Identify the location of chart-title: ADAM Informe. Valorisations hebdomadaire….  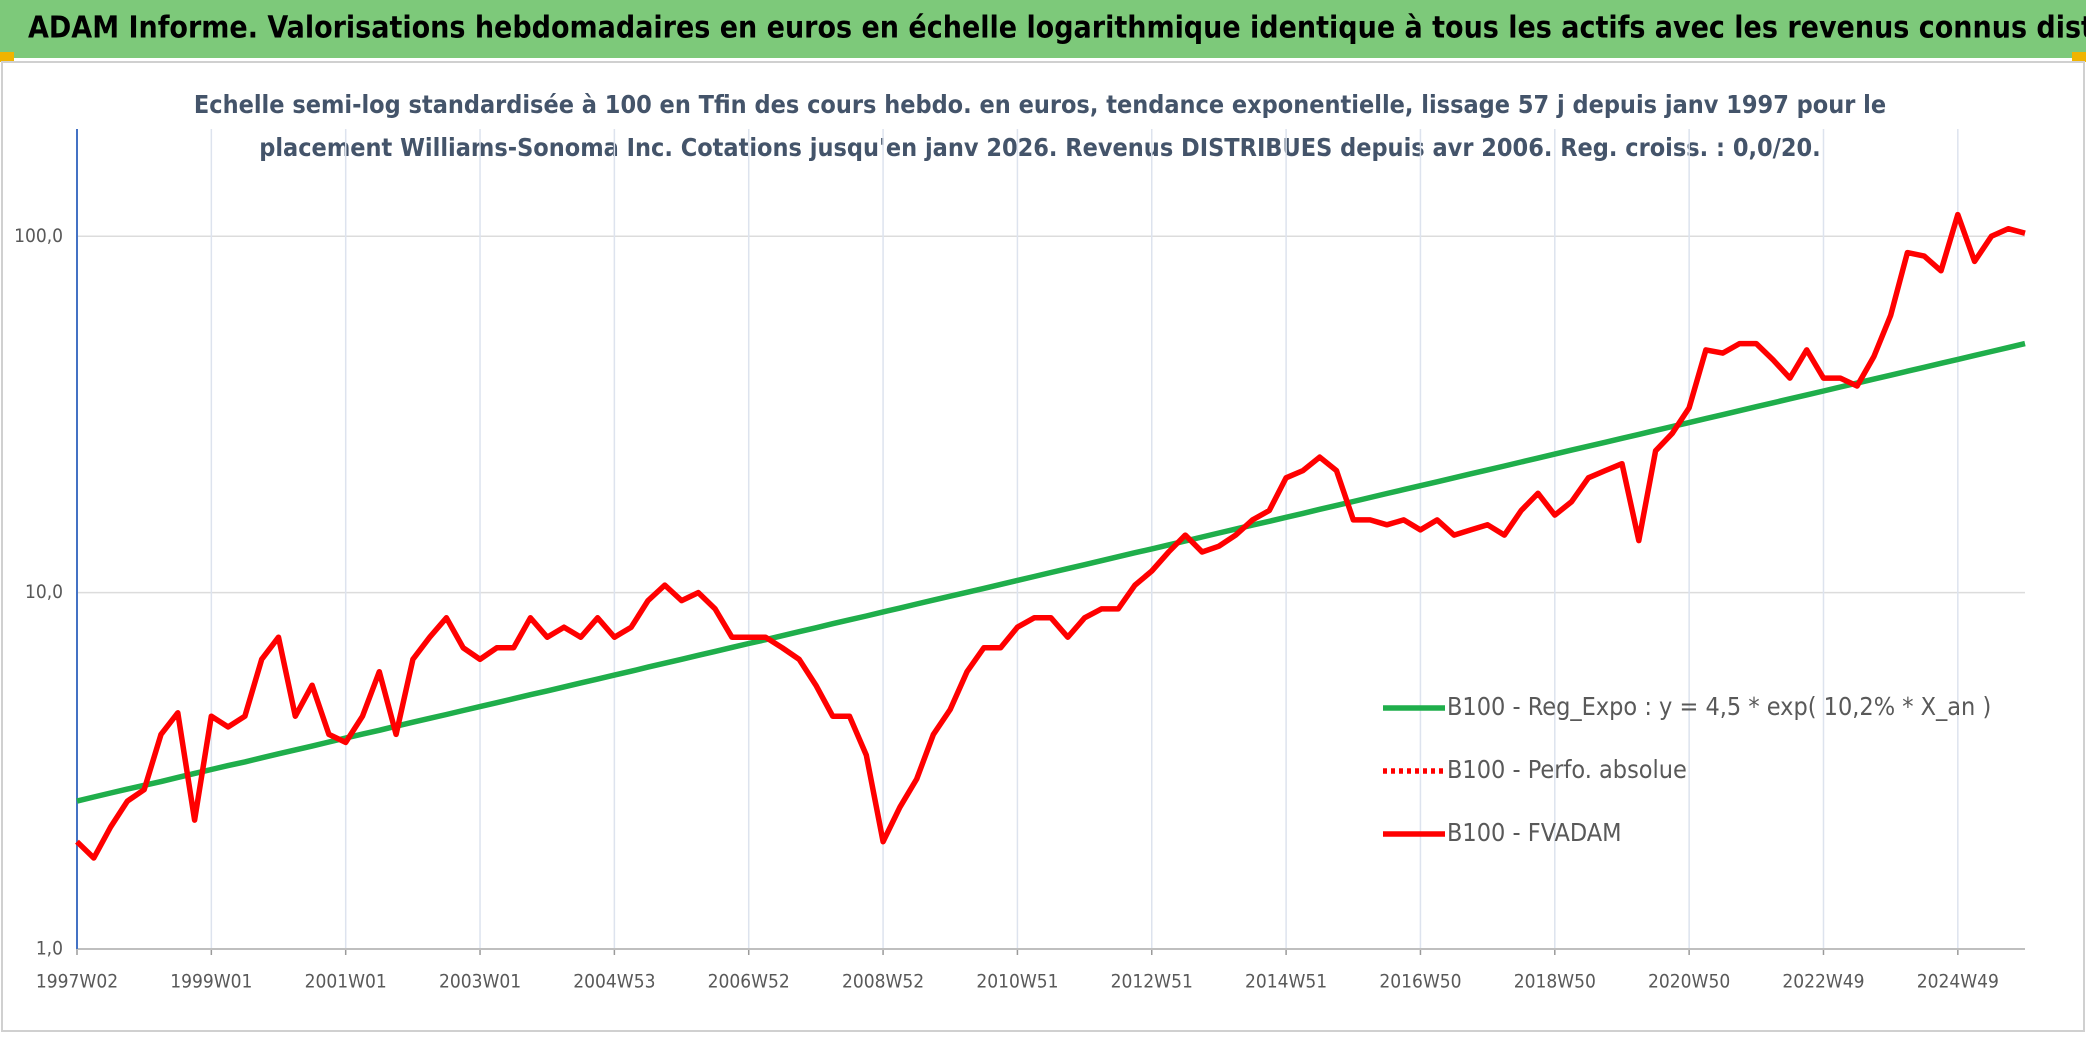
(1057, 28).